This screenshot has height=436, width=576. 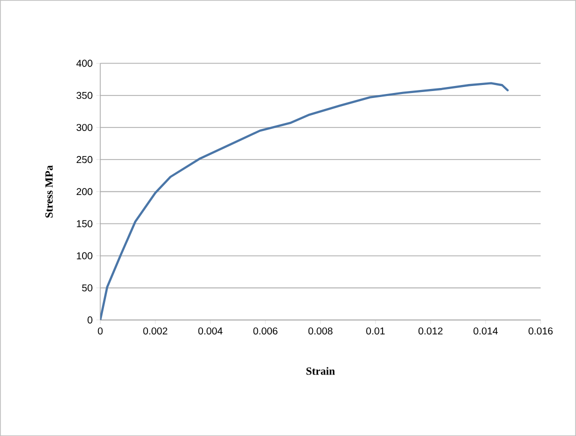 I want to click on y-tick-label: 200, so click(x=84, y=192).